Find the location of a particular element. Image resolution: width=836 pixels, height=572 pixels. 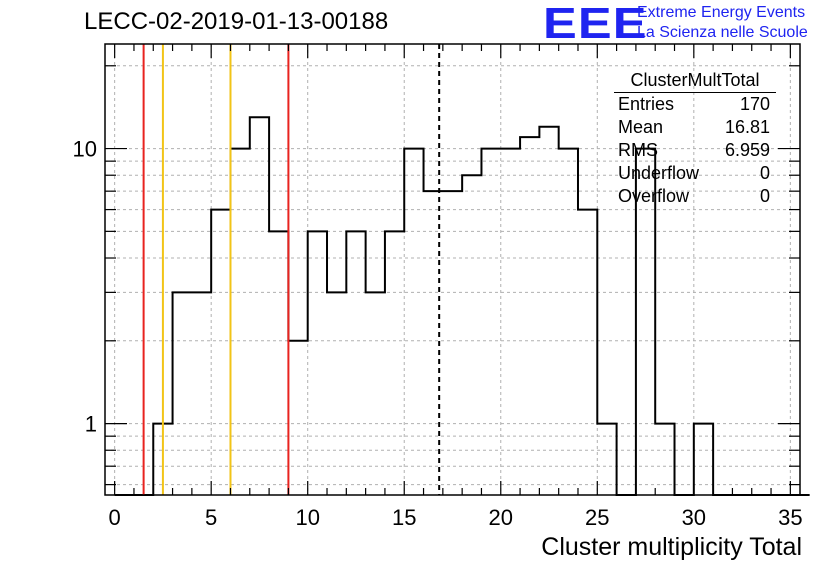

y-tick-label: 10 is located at coordinates (85, 149).